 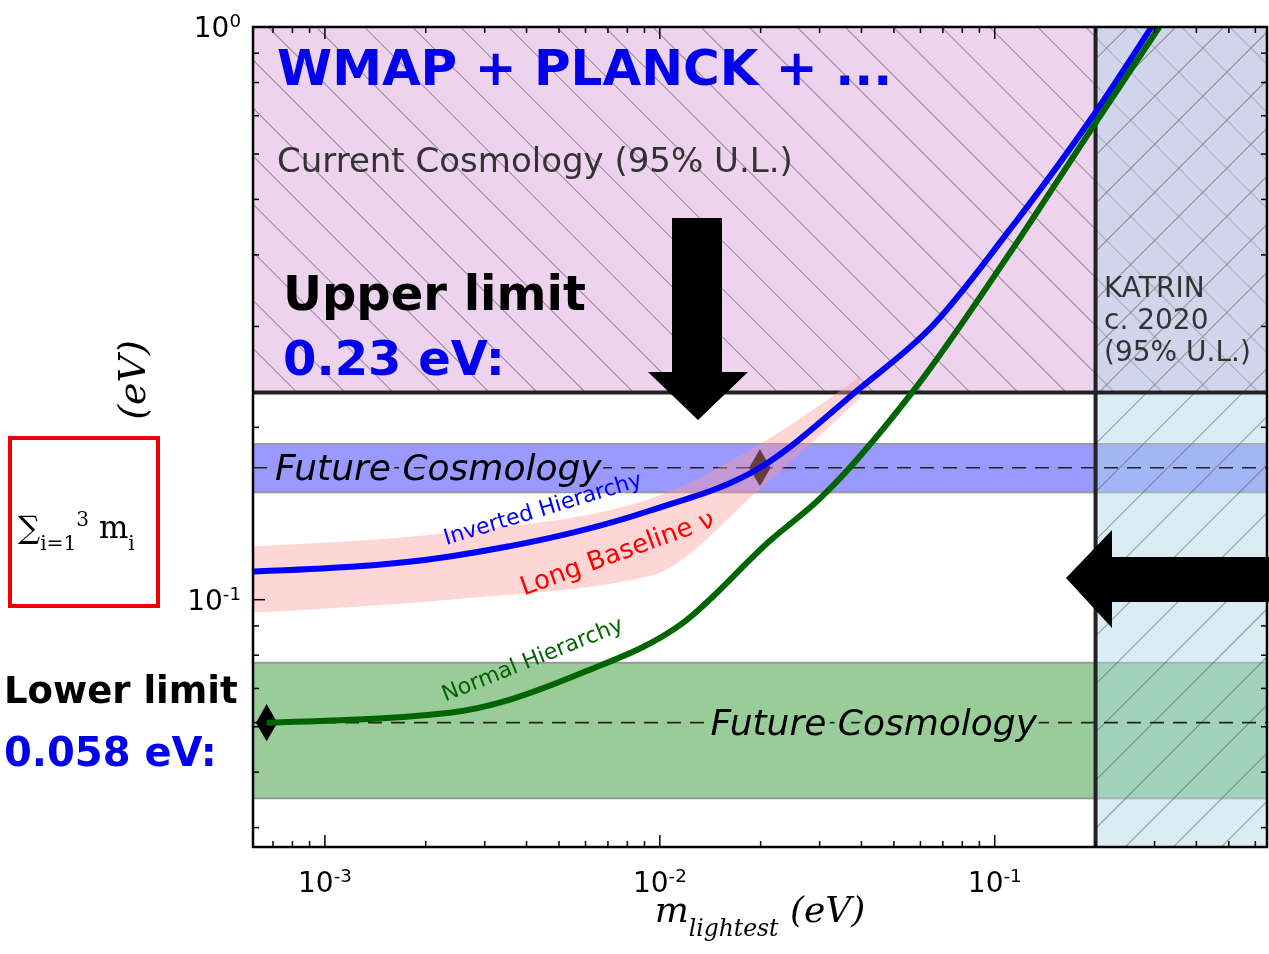 What do you see at coordinates (217, 26) in the screenshot?
I see `y-tick-label: 10$^{0}$` at bounding box center [217, 26].